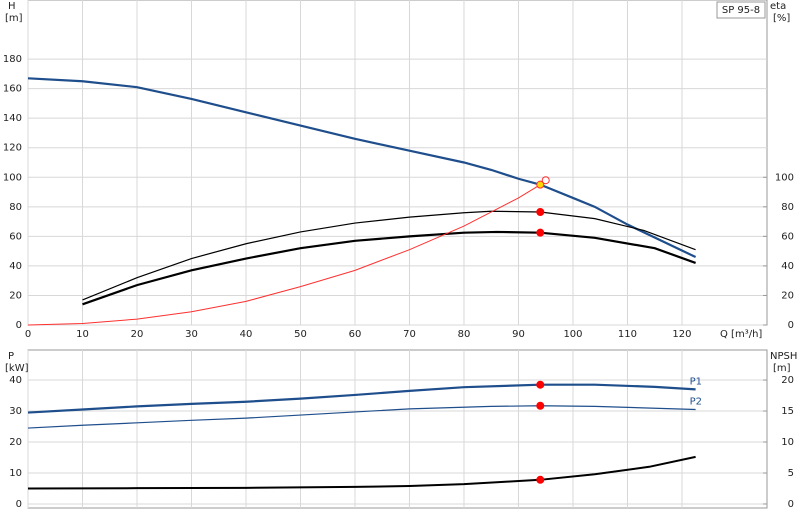 This screenshot has width=800, height=520. I want to click on y-axis-unit: [m], so click(14, 18).